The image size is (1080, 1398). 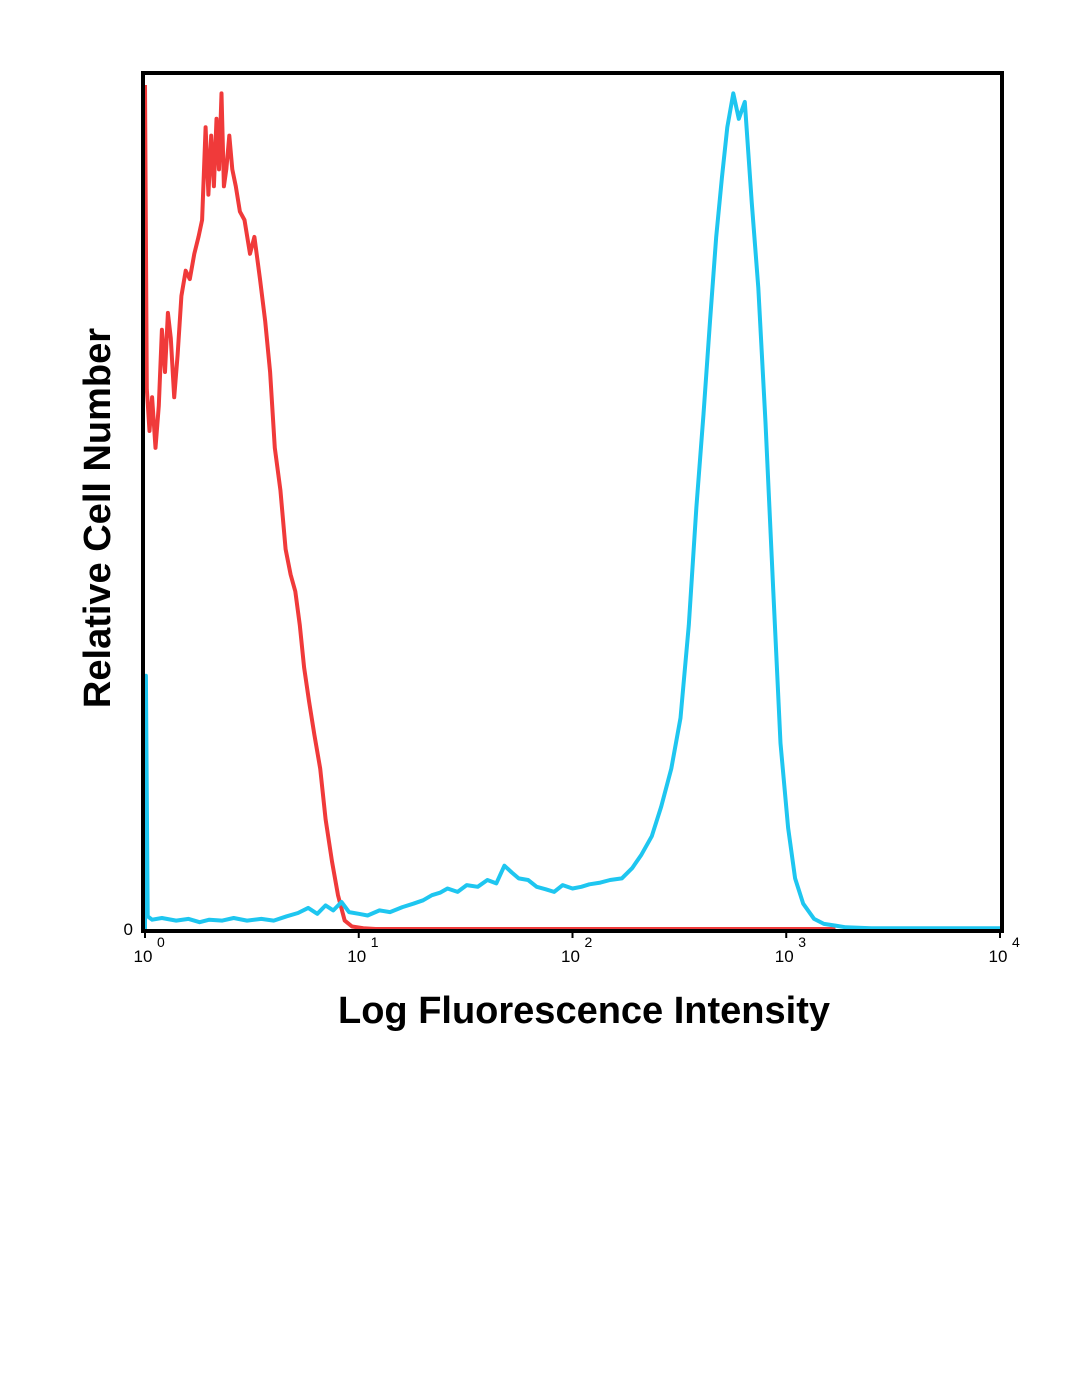 I want to click on x-tick-exponent-2: 2, so click(x=589, y=942).